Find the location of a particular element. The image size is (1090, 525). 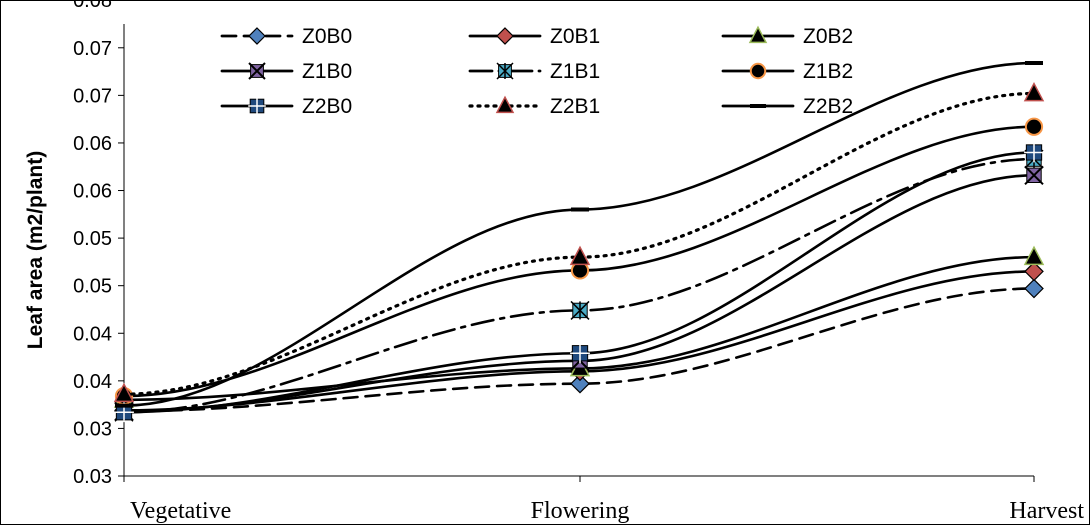

legend-item-Z0B1: Z0B1 is located at coordinates (534, 36).